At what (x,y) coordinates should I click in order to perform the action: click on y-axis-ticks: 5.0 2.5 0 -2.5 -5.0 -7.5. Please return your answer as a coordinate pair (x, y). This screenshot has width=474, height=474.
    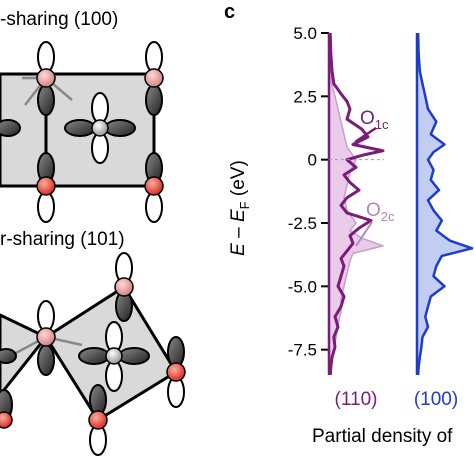
    Looking at the image, I should click on (308, 192).